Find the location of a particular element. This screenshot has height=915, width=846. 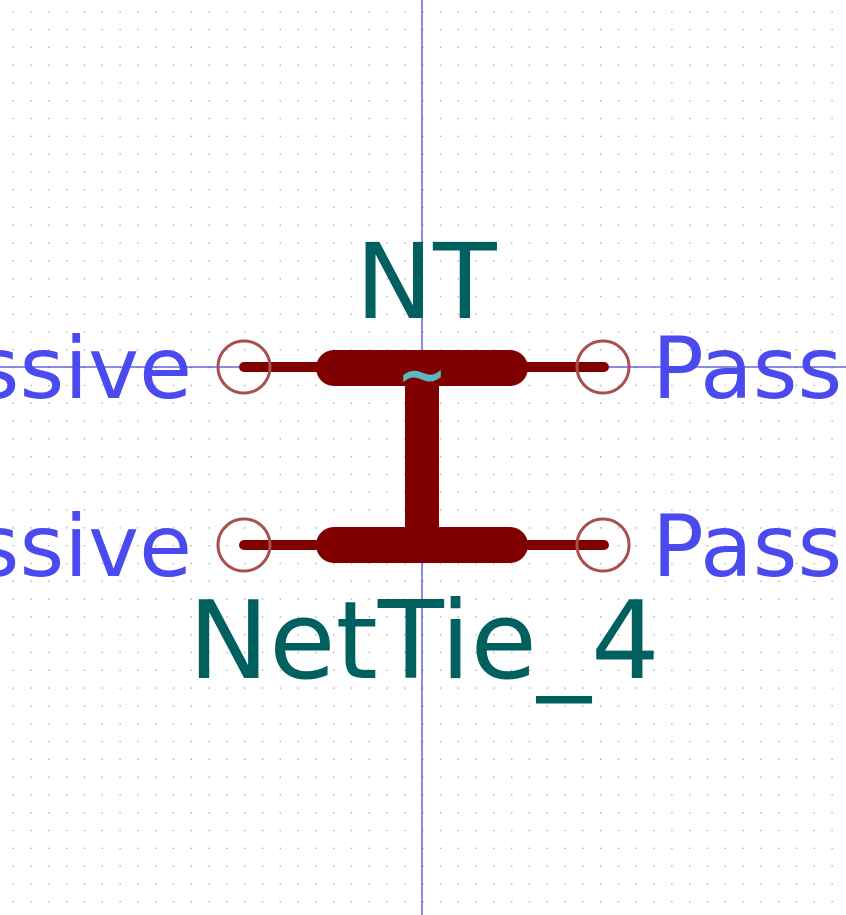

pin-circle-top-left is located at coordinates (244, 367).